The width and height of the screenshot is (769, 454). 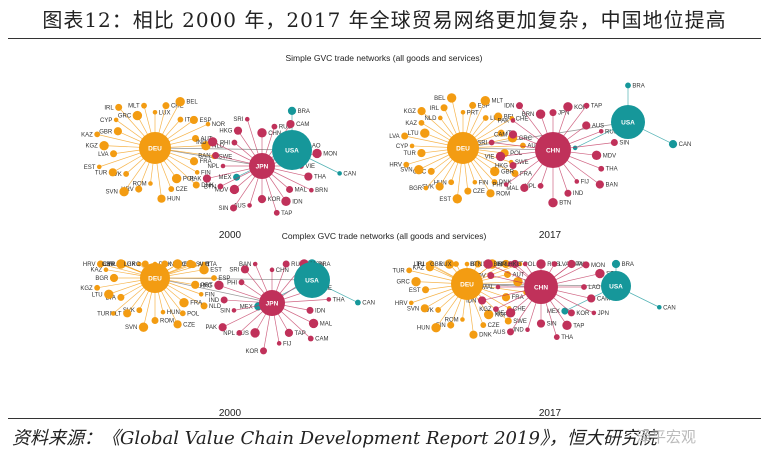 I want to click on country-label: MAL, so click(x=301, y=190).